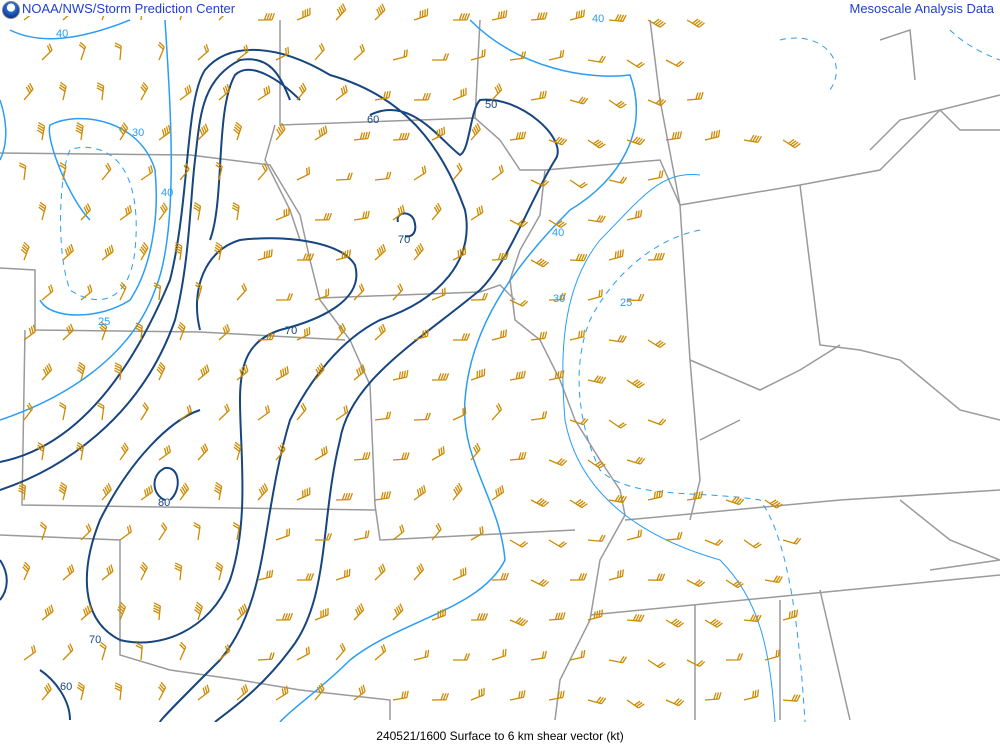 This screenshot has width=1000, height=750. Describe the element at coordinates (62, 34) in the screenshot. I see `contour-label: 40` at that location.